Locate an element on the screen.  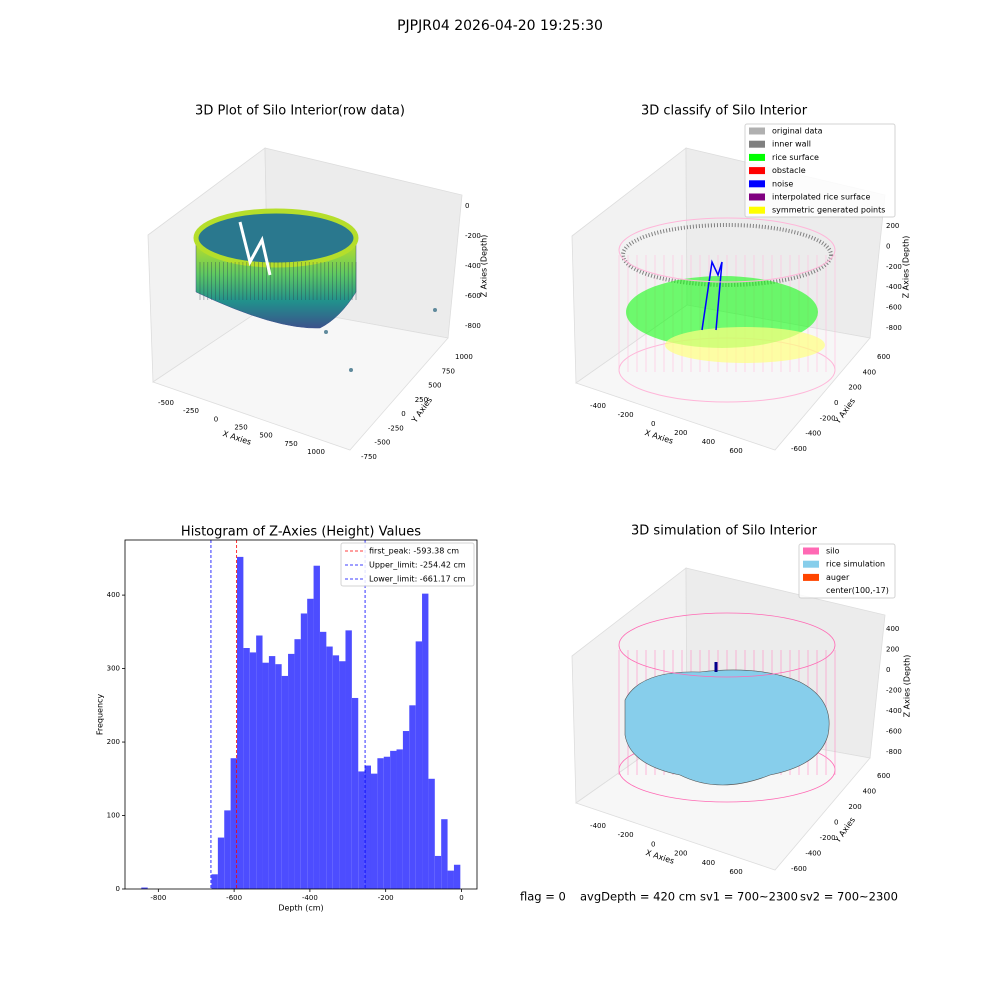
axis-pane is located at coordinates (300, 377).